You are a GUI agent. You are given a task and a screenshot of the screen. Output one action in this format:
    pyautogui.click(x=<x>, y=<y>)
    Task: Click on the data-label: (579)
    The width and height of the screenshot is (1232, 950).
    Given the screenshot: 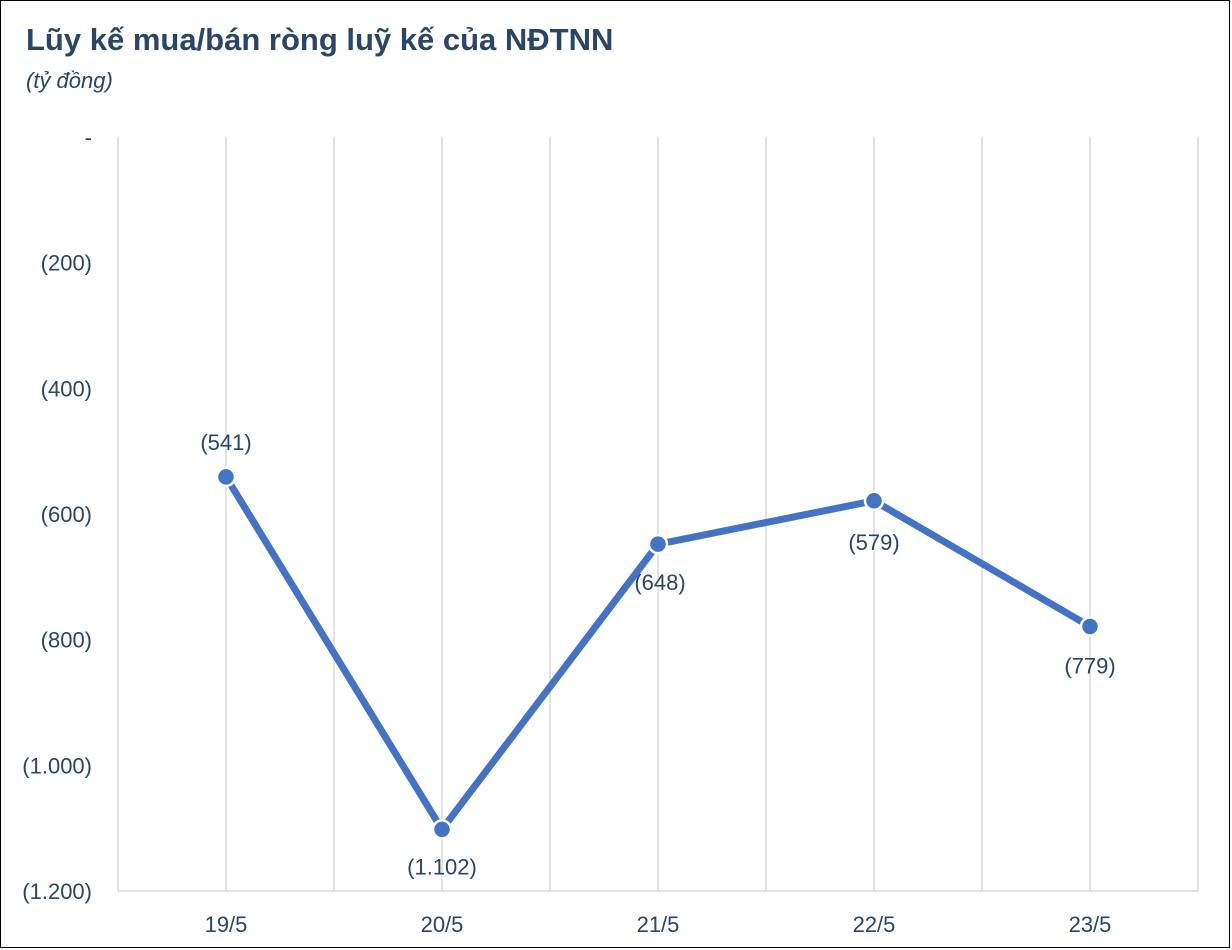 What is the action you would take?
    pyautogui.click(x=873, y=542)
    